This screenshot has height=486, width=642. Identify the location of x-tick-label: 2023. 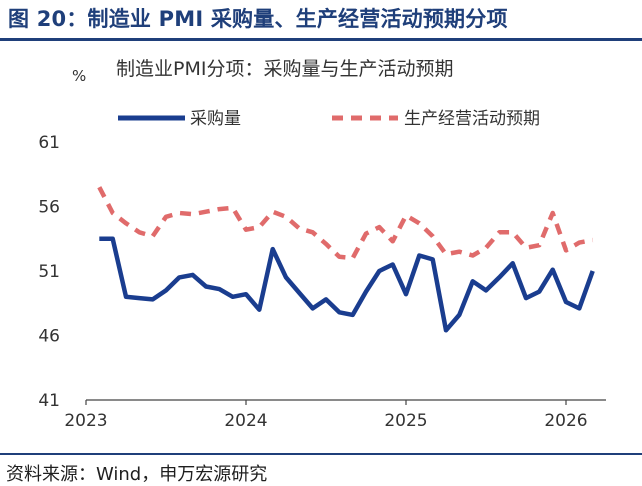
(85, 421).